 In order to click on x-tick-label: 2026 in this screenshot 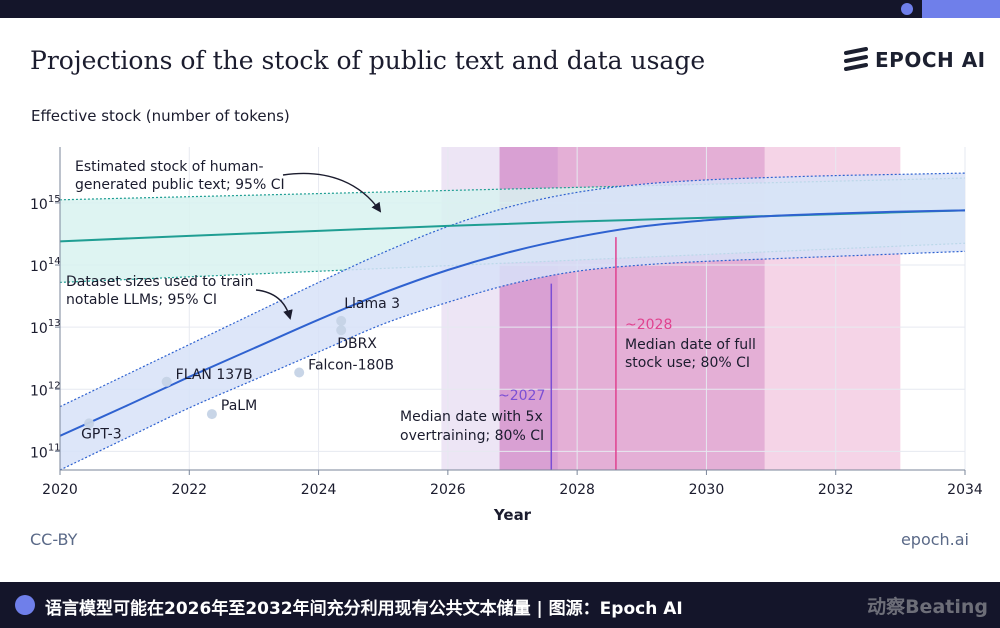, I will do `click(448, 490)`.